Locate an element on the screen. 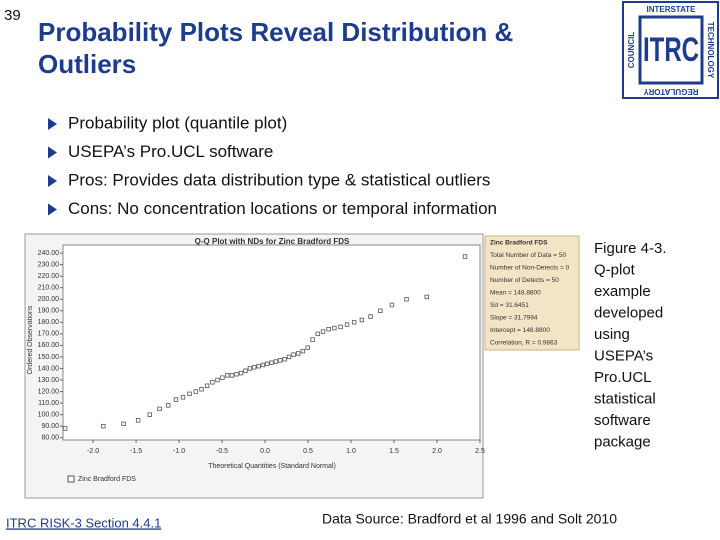 The height and width of the screenshot is (540, 720). y-tick-label: 220.00 is located at coordinates (49, 276).